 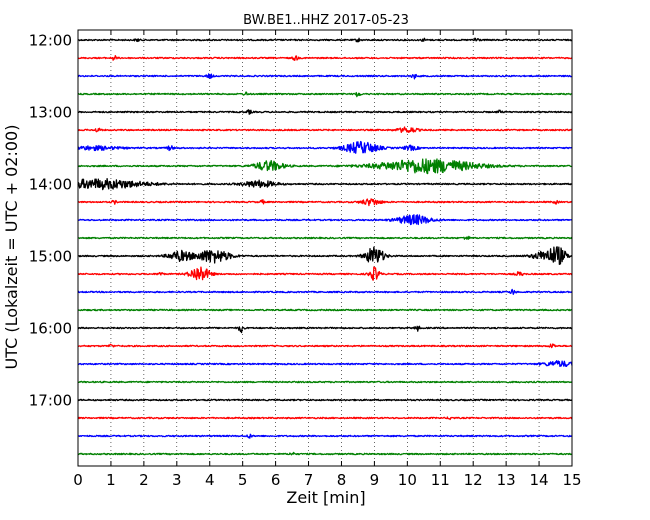 I want to click on x-tick-label: 1, so click(x=111, y=480).